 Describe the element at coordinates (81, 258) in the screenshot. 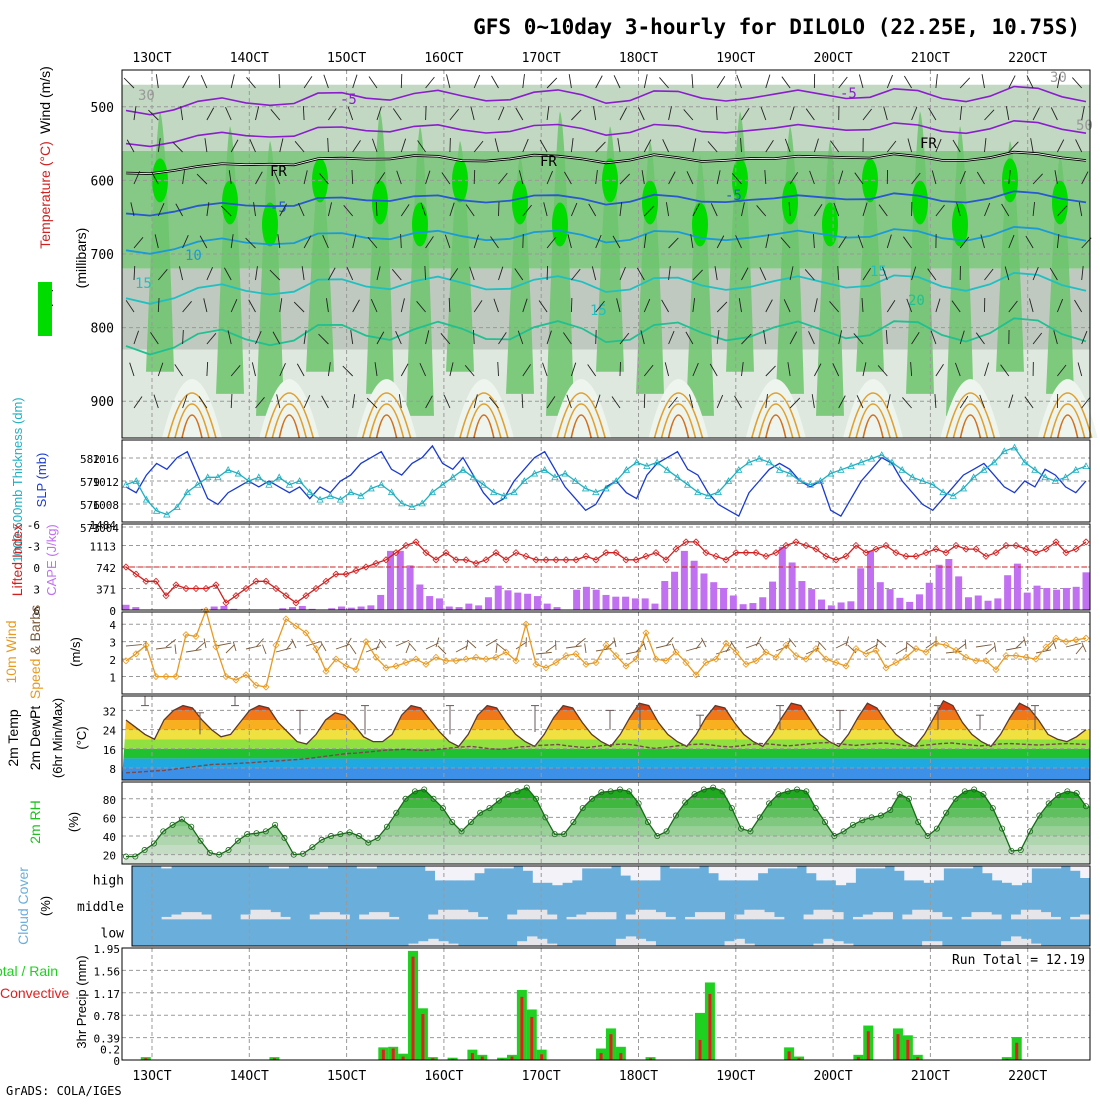

I see `profile-units-label: (millibars)` at that location.